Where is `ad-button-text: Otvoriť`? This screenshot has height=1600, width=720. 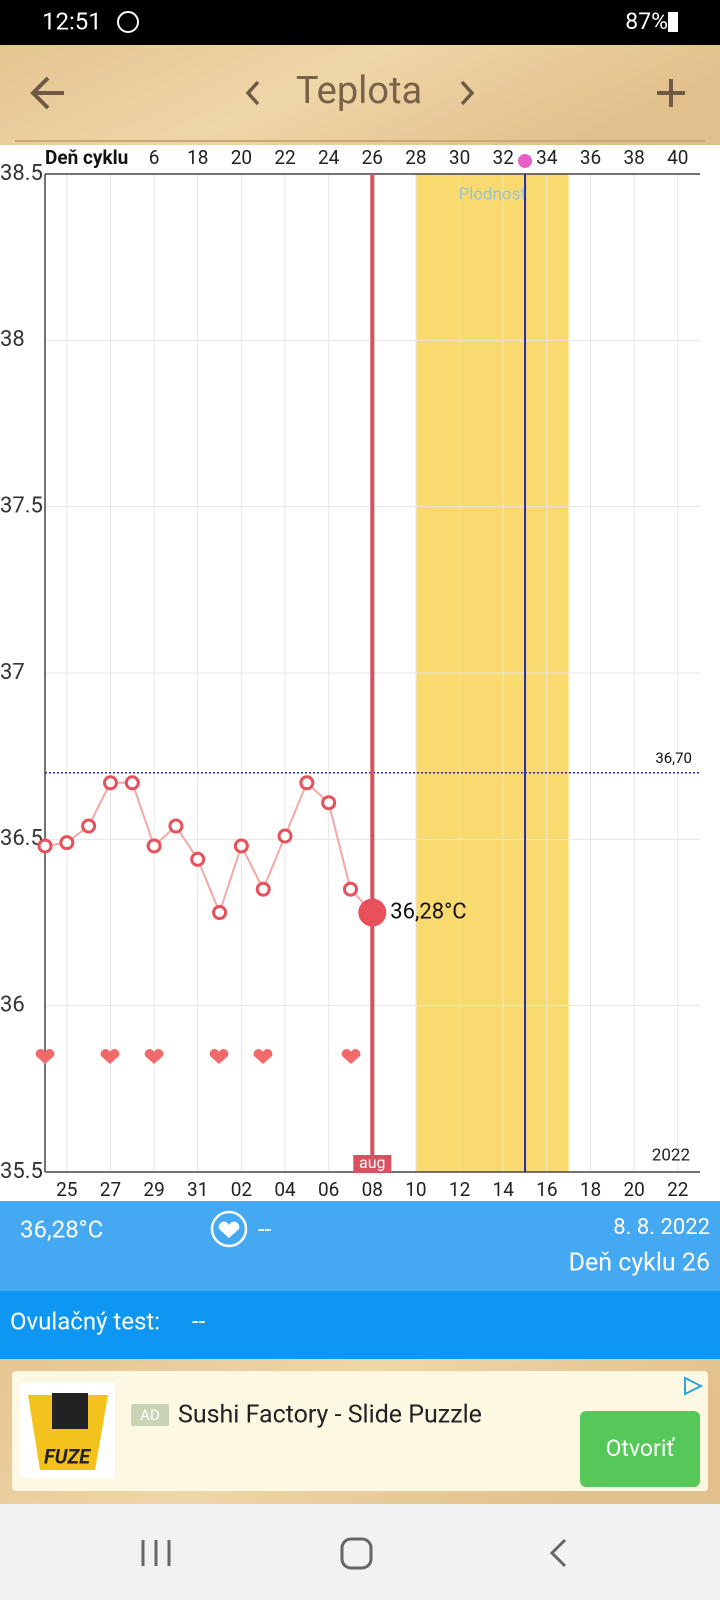
ad-button-text: Otvoriť is located at coordinates (641, 1448).